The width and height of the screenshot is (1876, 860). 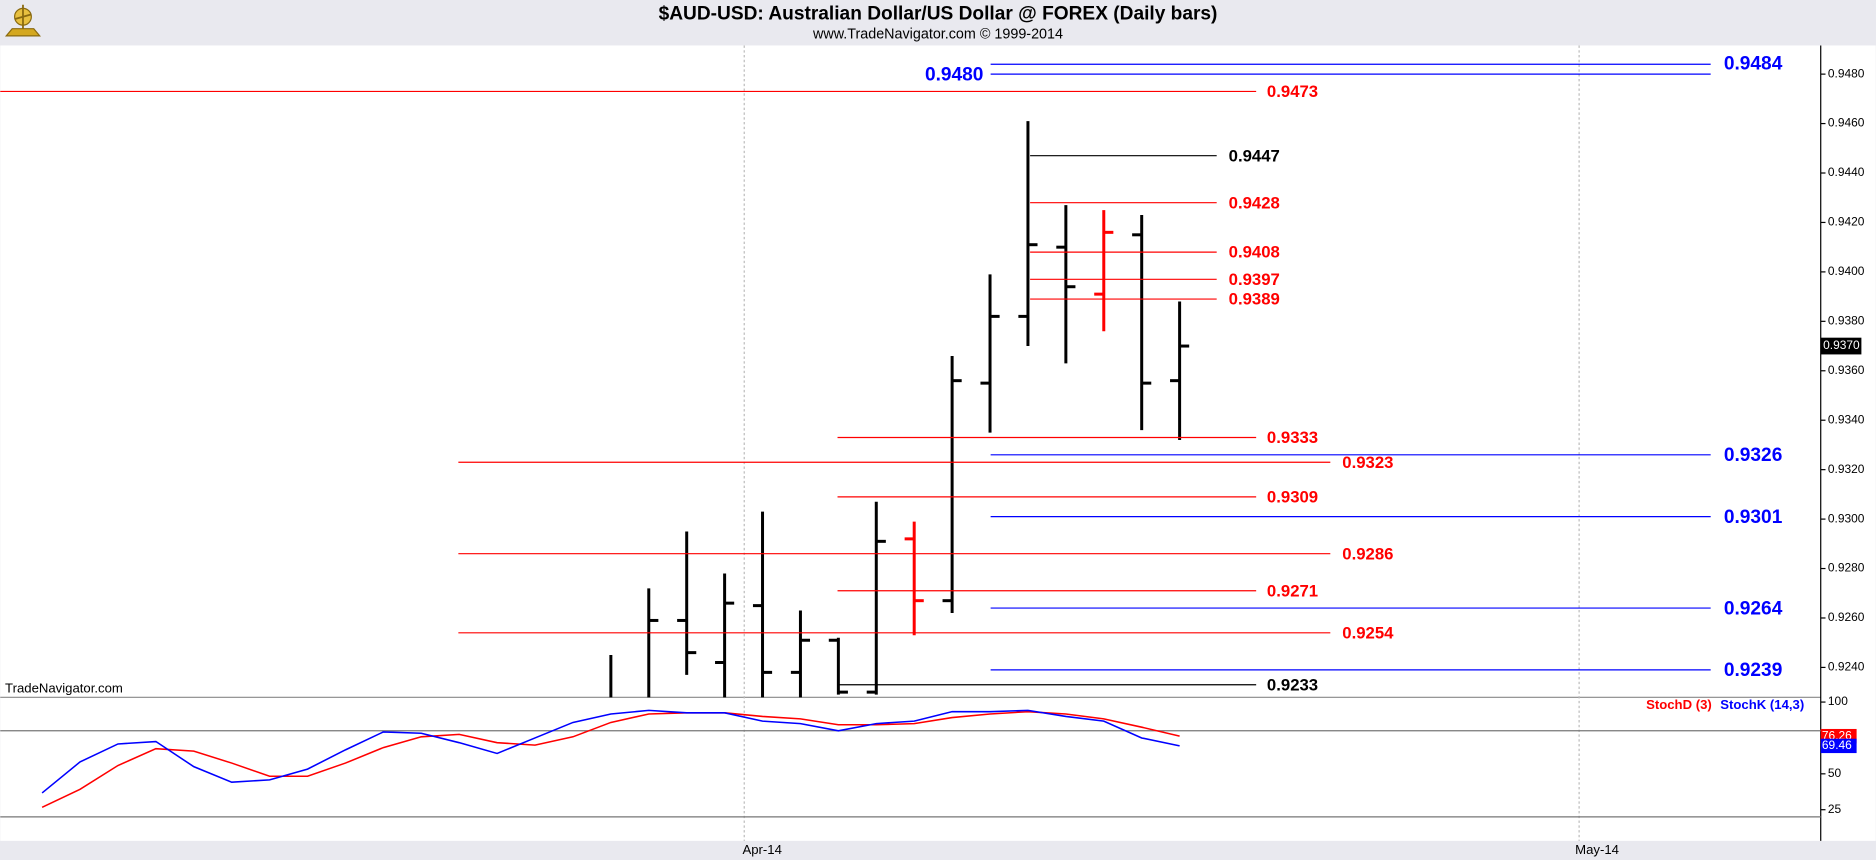 What do you see at coordinates (1838, 701) in the screenshot?
I see `stoch-tick-label: 100` at bounding box center [1838, 701].